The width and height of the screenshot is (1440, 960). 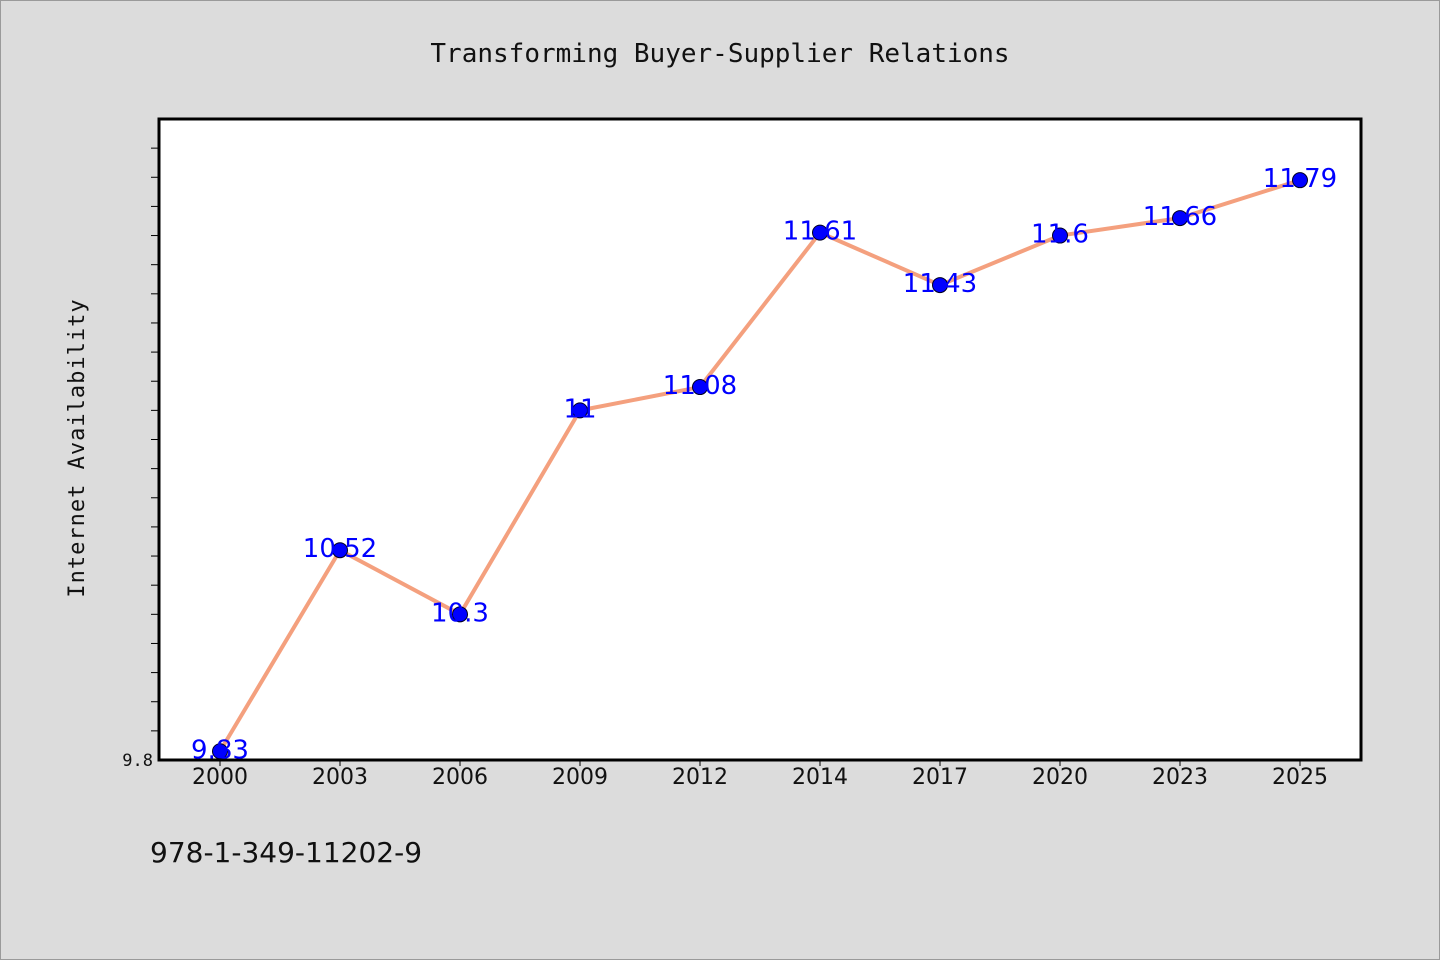 What do you see at coordinates (820, 777) in the screenshot?
I see `x-tick-label: 2014` at bounding box center [820, 777].